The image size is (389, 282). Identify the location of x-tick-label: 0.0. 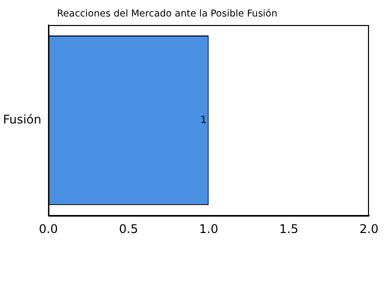
(48, 229).